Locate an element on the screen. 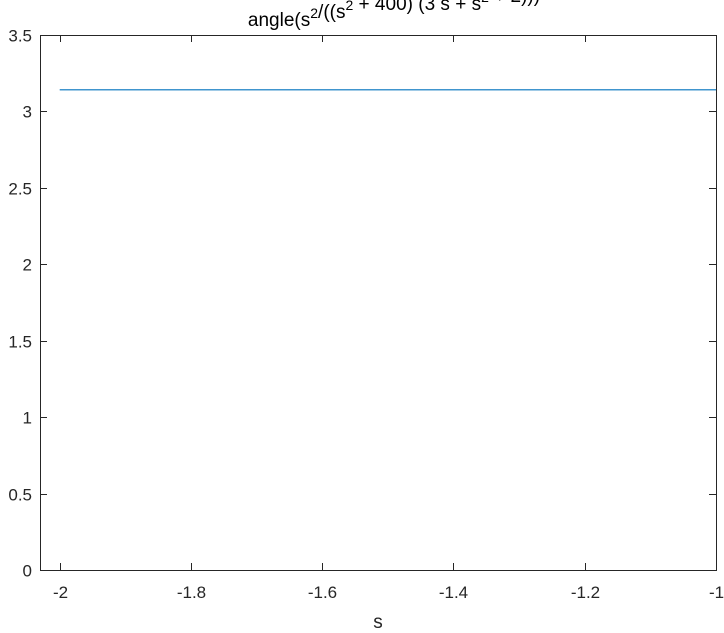 This screenshot has width=724, height=633. y-tick-label: 1.5 is located at coordinates (20, 342).